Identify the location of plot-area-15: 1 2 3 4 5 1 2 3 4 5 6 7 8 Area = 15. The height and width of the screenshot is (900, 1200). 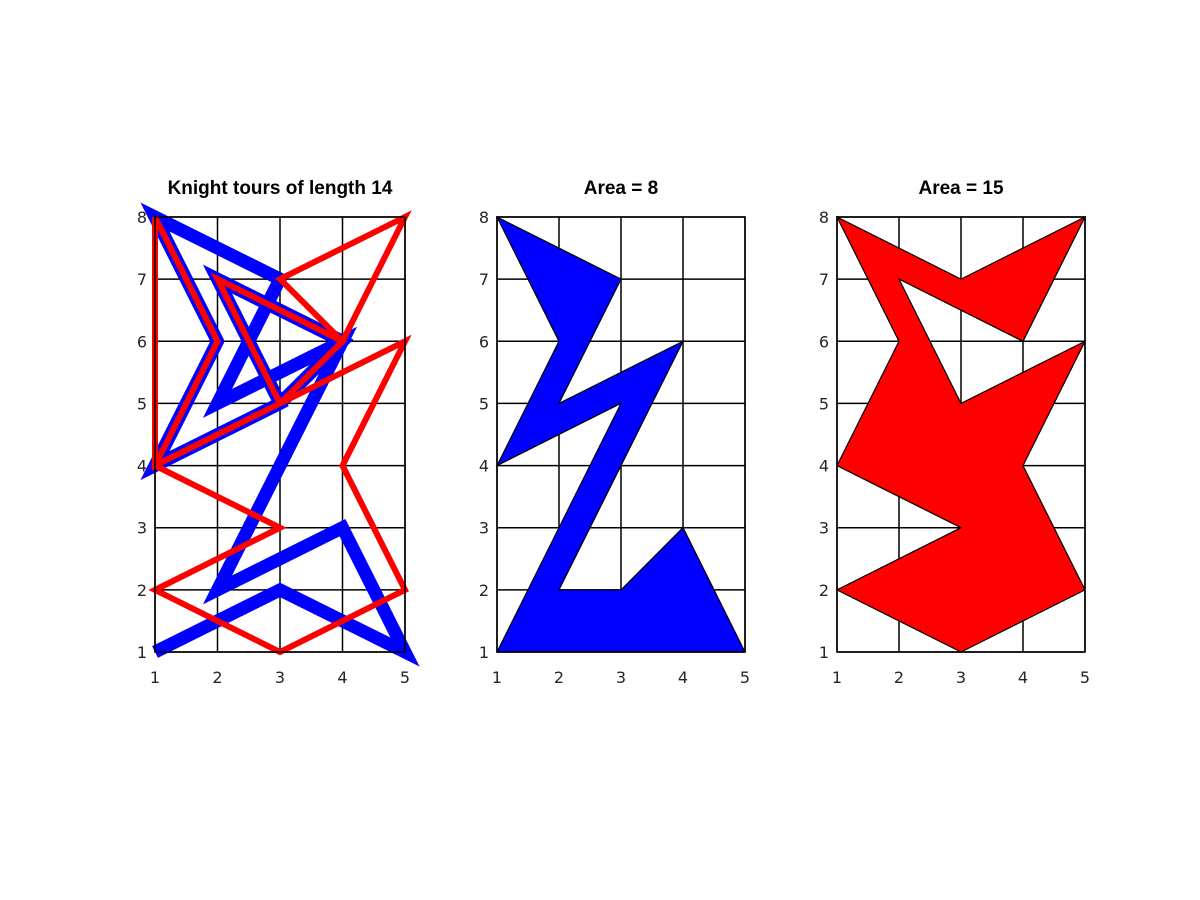
(954, 432).